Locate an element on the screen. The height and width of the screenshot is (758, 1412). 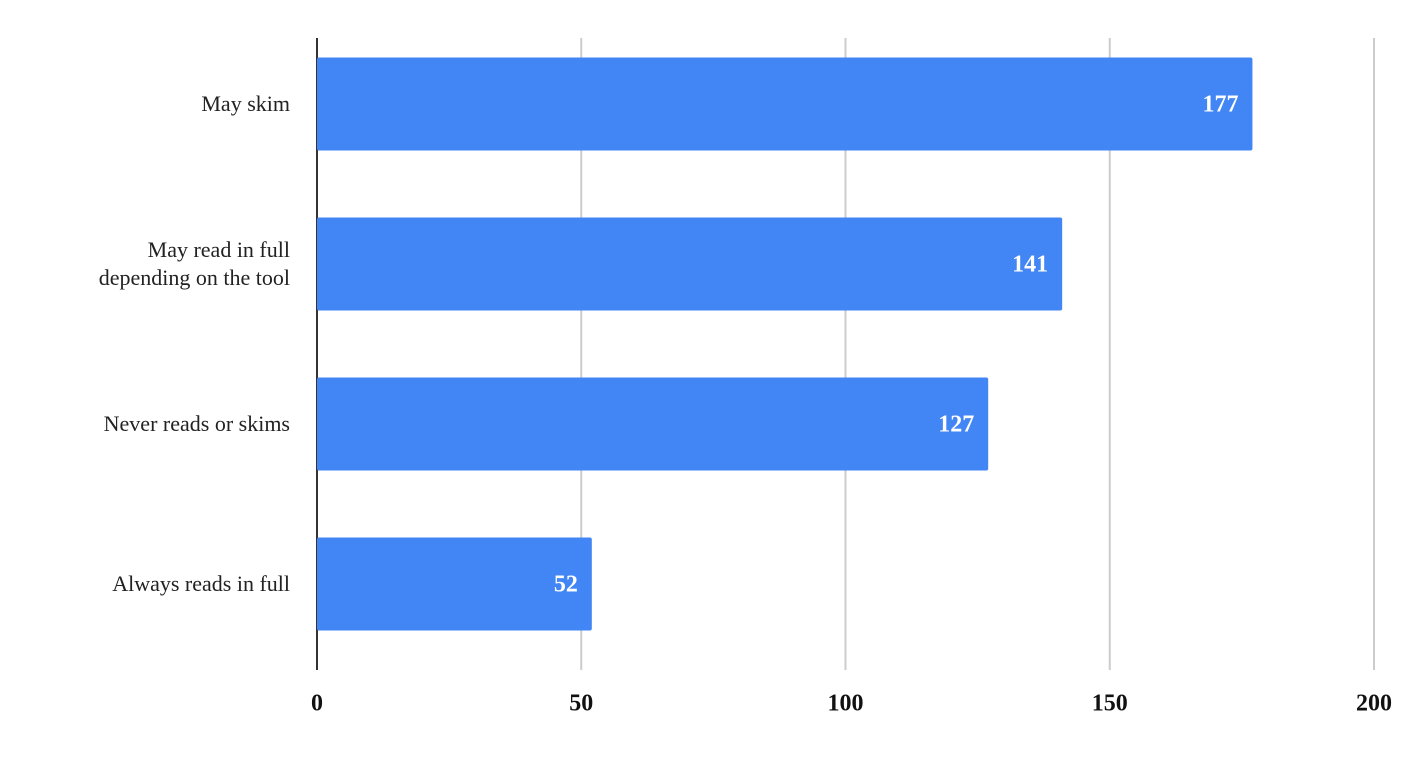
x-tick-label: 150 is located at coordinates (1110, 704).